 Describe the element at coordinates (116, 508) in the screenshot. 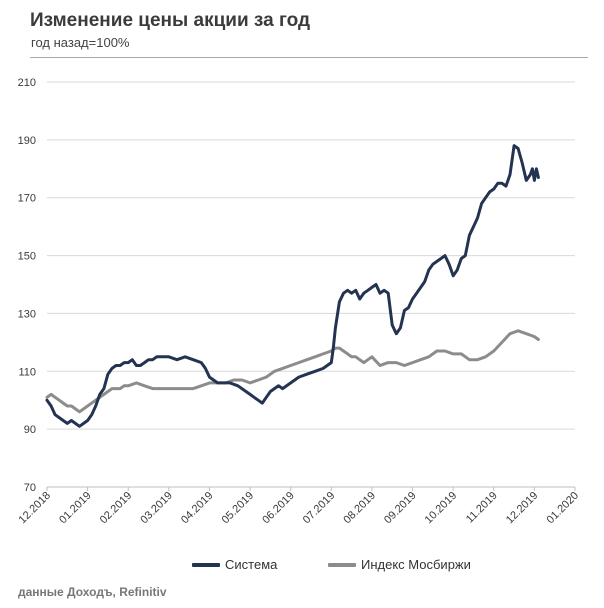

I see `x-tick-label: 02.2019` at that location.